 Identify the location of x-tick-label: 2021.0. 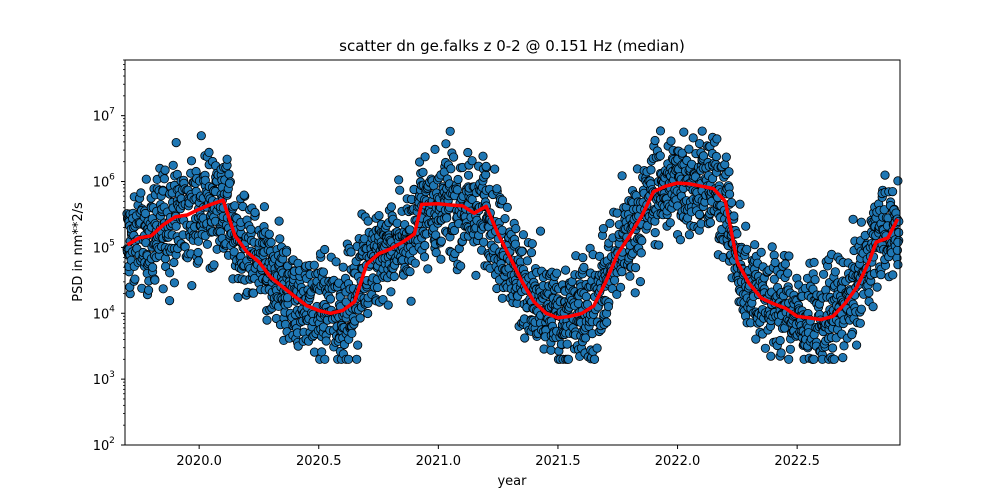
(439, 461).